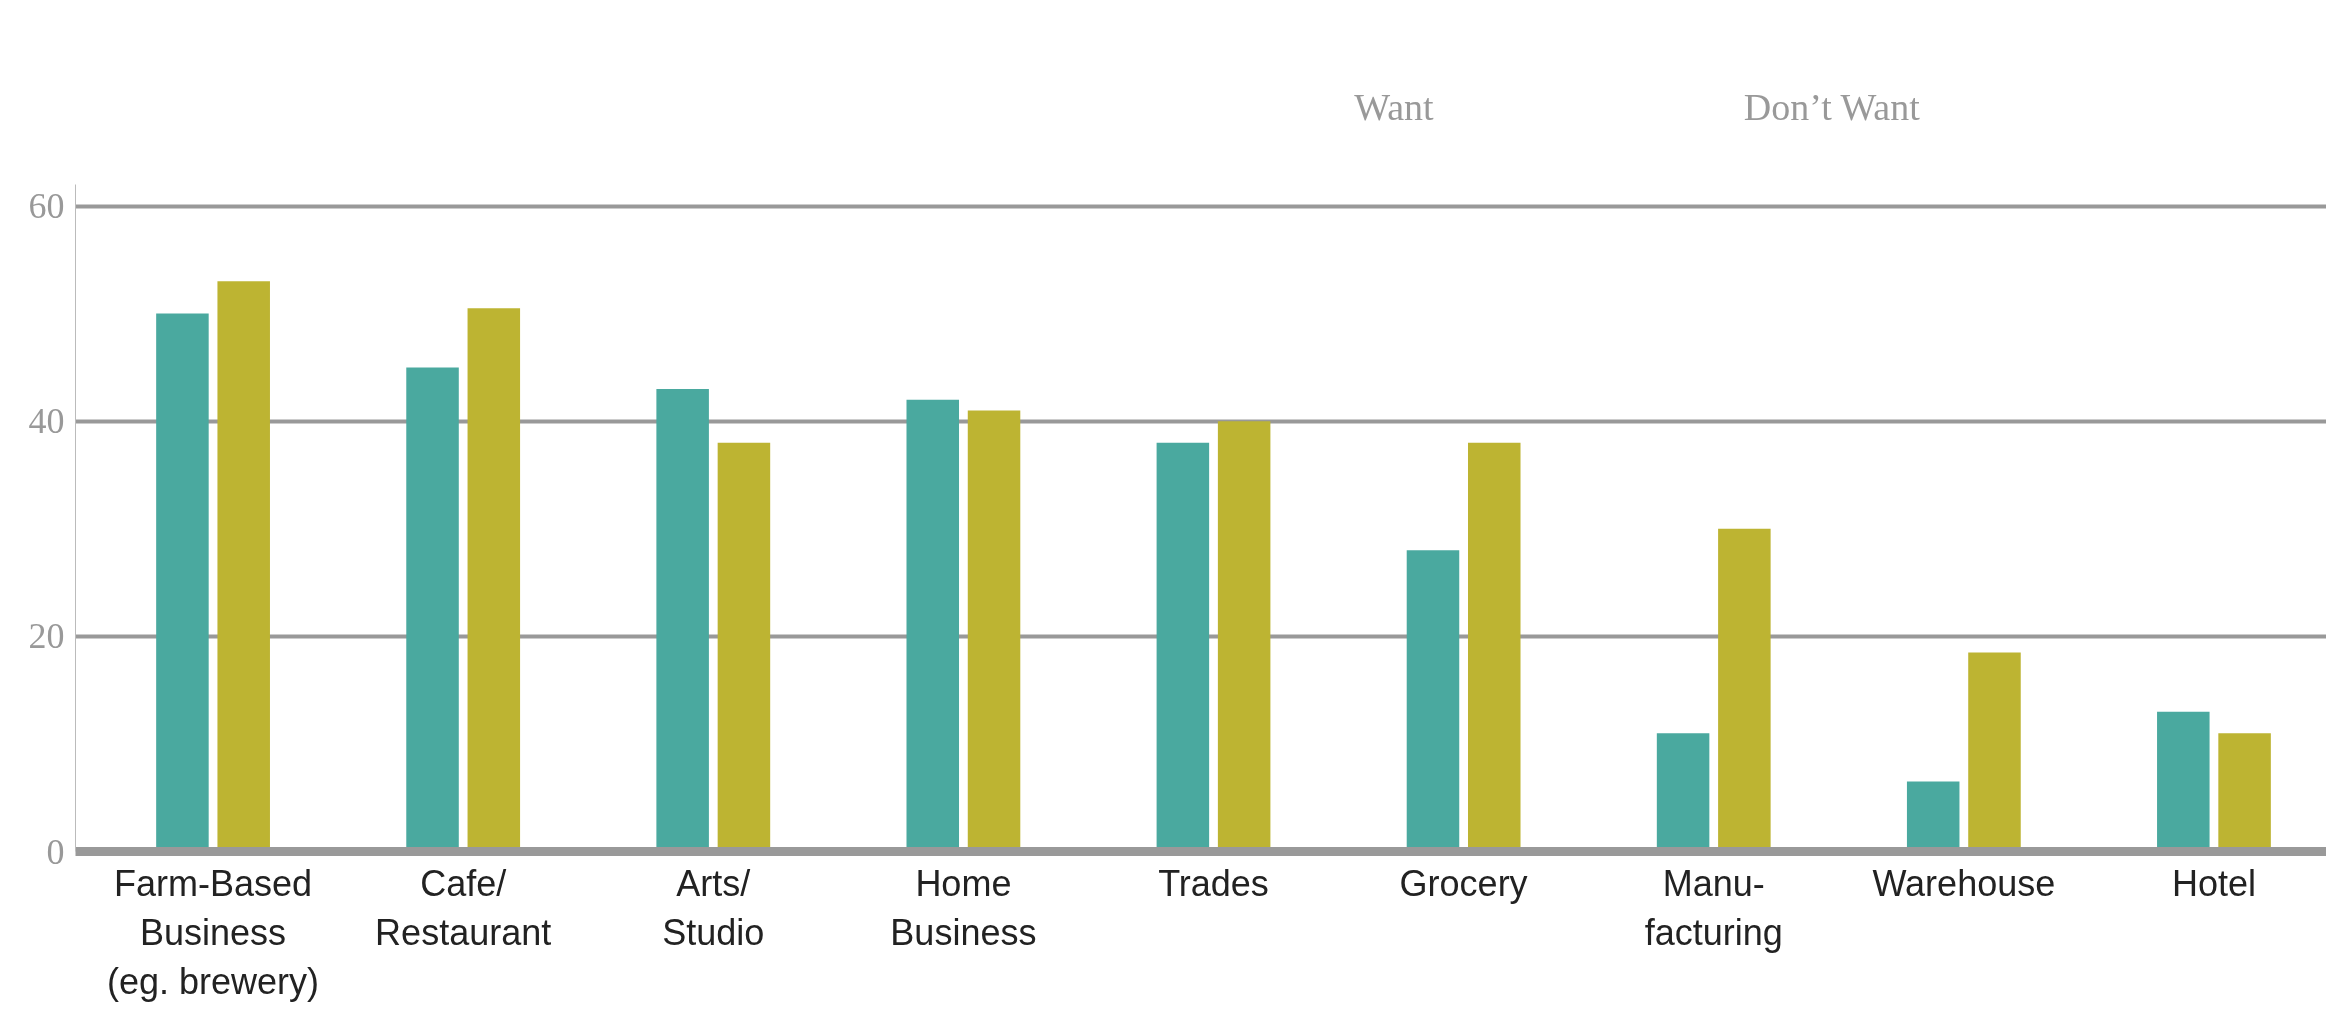  Describe the element at coordinates (1394, 107) in the screenshot. I see `text: Want` at that location.